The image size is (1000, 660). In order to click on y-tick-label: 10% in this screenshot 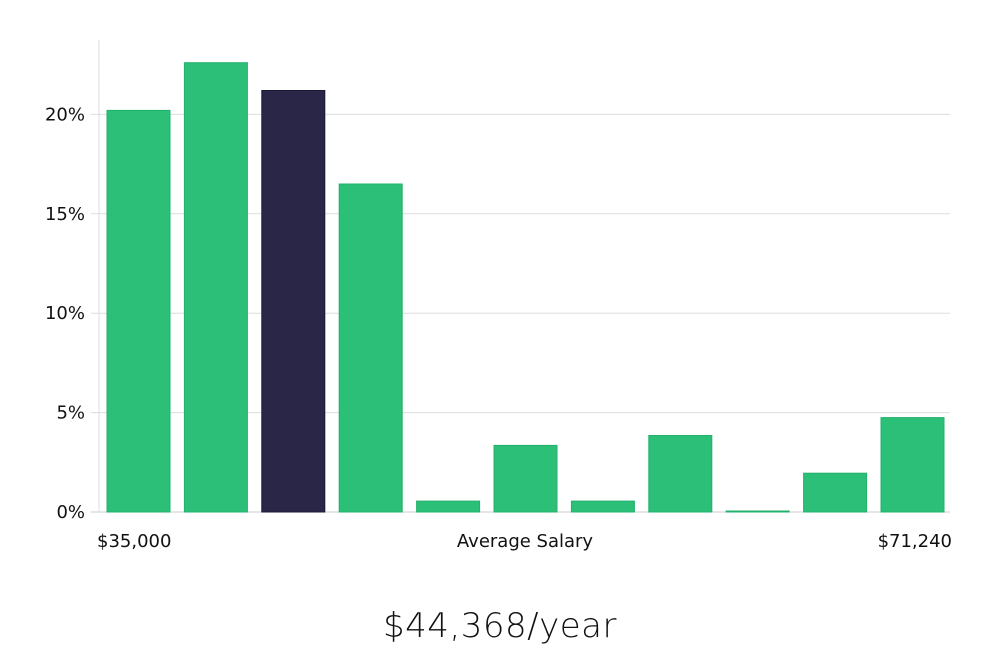, I will do `click(65, 313)`.